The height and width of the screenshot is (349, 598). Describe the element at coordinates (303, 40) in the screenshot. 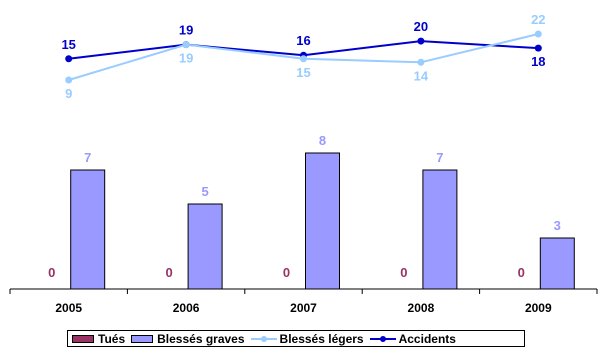

I see `data-label-accidents: 16` at that location.